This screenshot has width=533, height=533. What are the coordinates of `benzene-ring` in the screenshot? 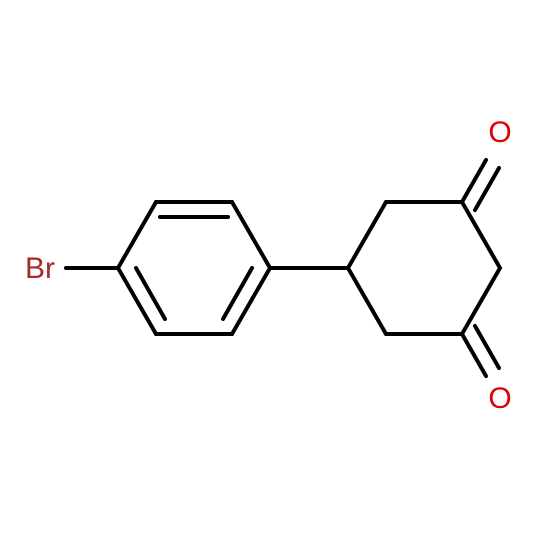 It's located at (194, 268).